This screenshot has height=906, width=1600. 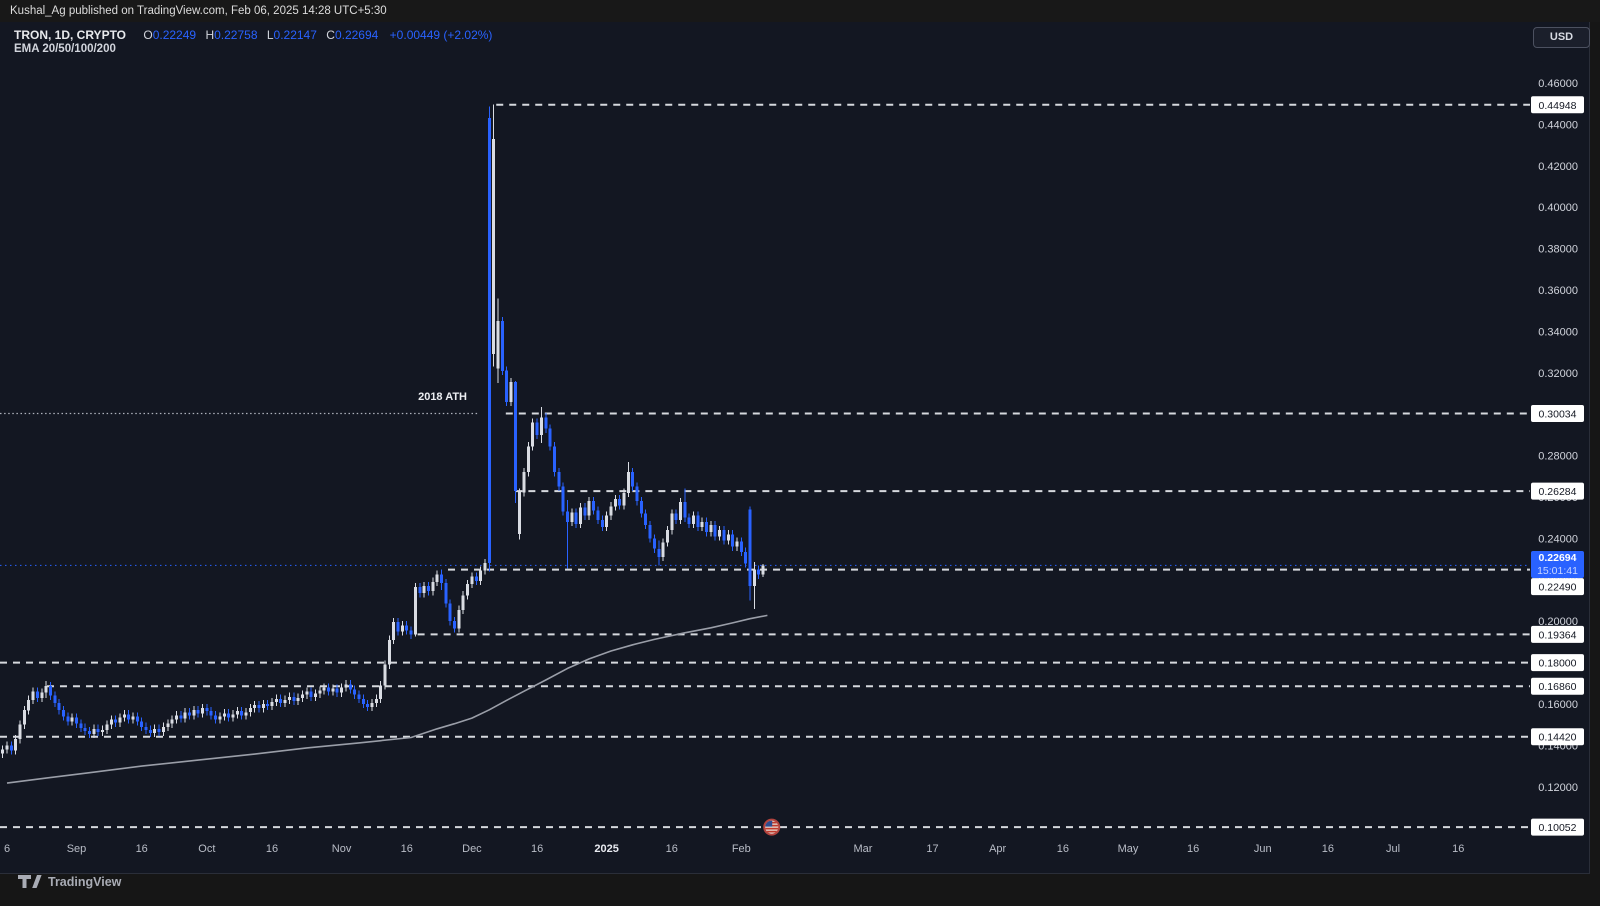 What do you see at coordinates (442, 397) in the screenshot?
I see `ath-annotation-label: 2018 ATH` at bounding box center [442, 397].